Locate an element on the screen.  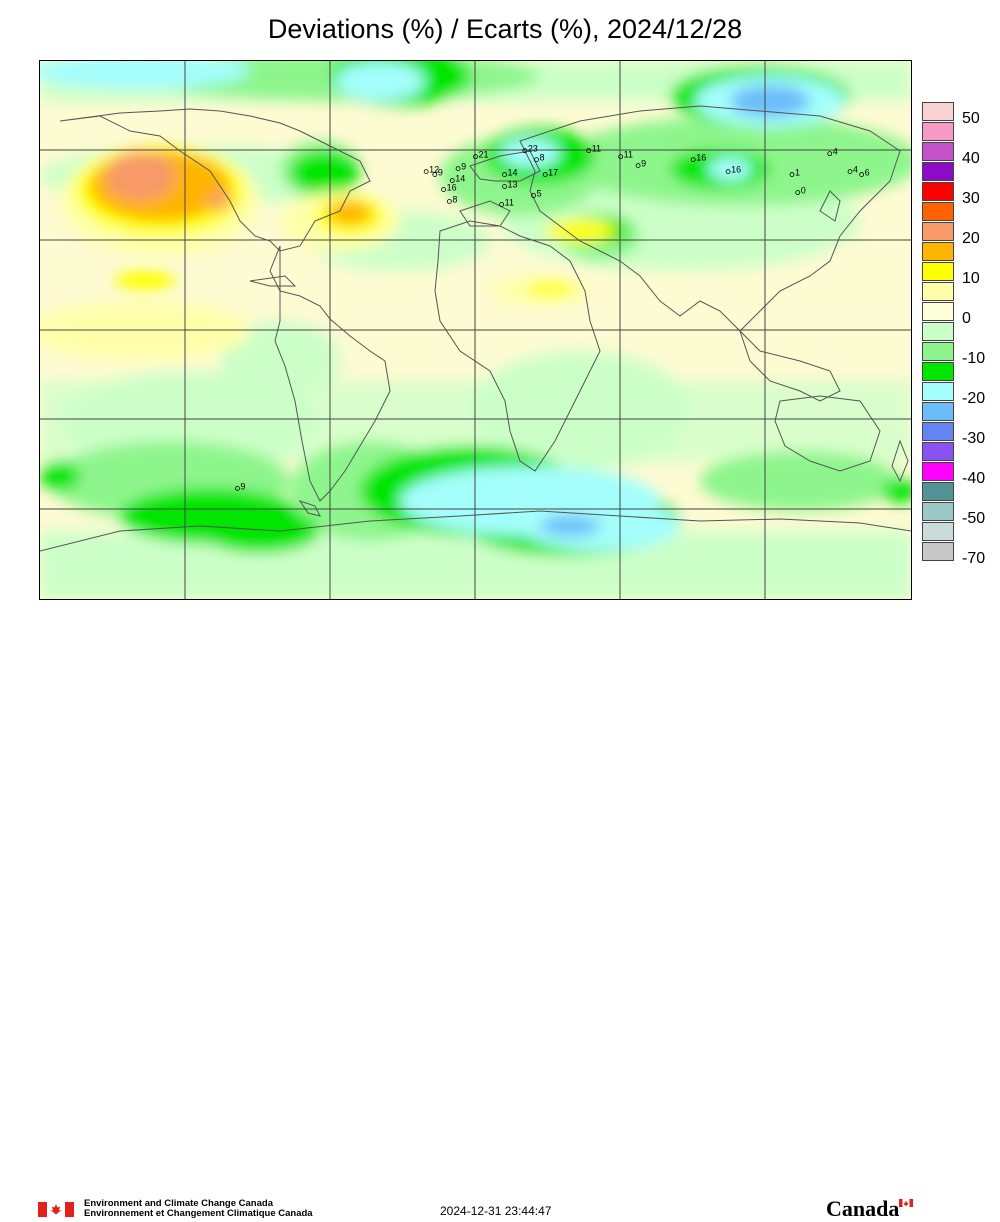
wordmark-flag-icon is located at coordinates (906, 1203).